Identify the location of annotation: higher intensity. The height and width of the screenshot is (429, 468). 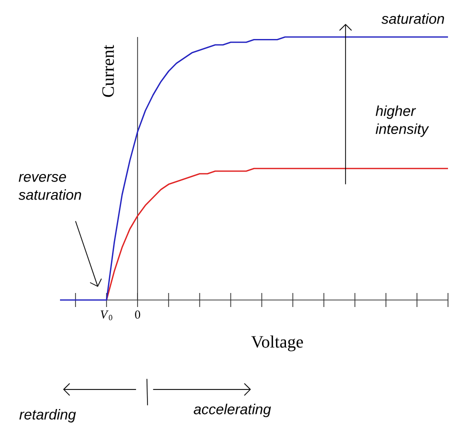
(403, 121).